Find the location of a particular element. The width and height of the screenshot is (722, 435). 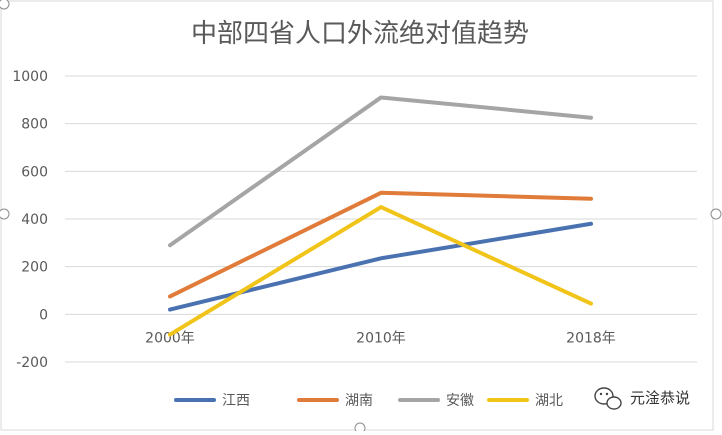

y-tick-label: 800 is located at coordinates (34, 125).